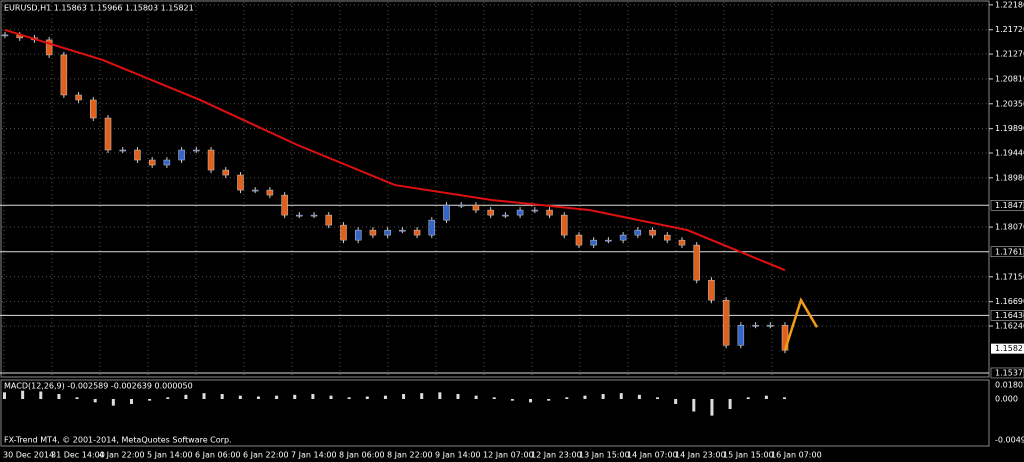 The width and height of the screenshot is (1024, 462). Describe the element at coordinates (1009, 128) in the screenshot. I see `price-label: 1.19890` at that location.